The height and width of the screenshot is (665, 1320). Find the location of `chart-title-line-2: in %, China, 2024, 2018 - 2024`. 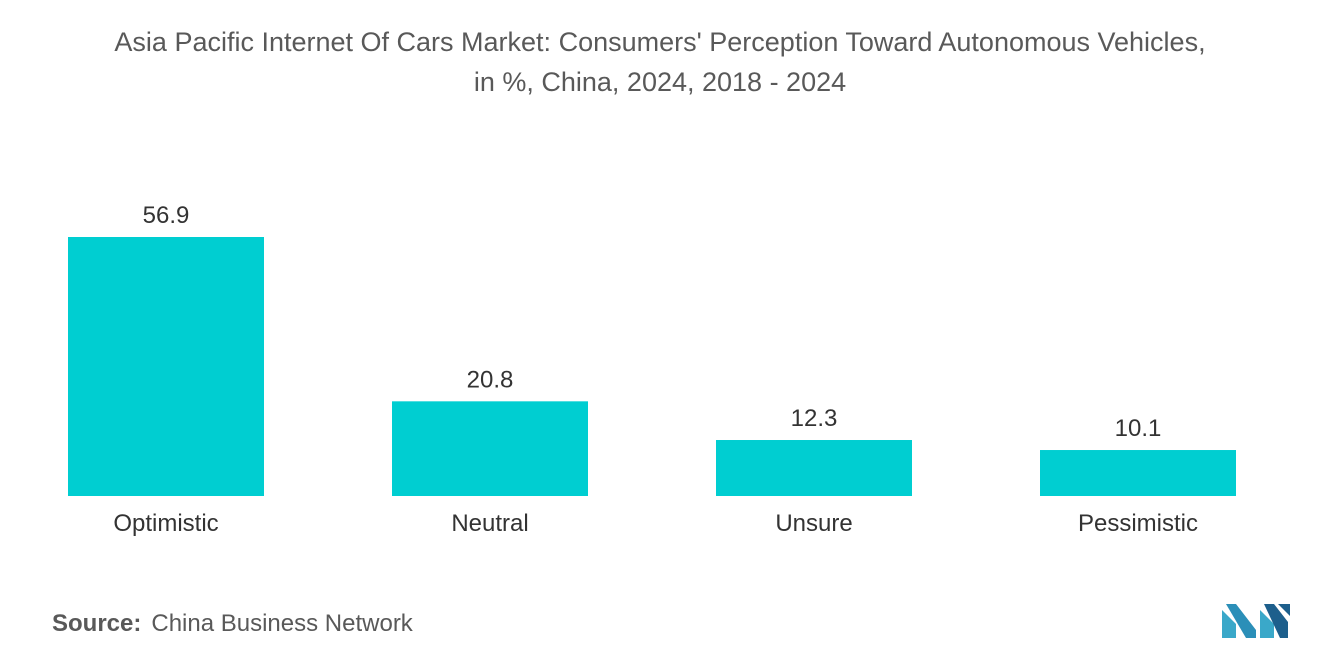

chart-title-line-2: in %, China, 2024, 2018 - 2024 is located at coordinates (660, 82).